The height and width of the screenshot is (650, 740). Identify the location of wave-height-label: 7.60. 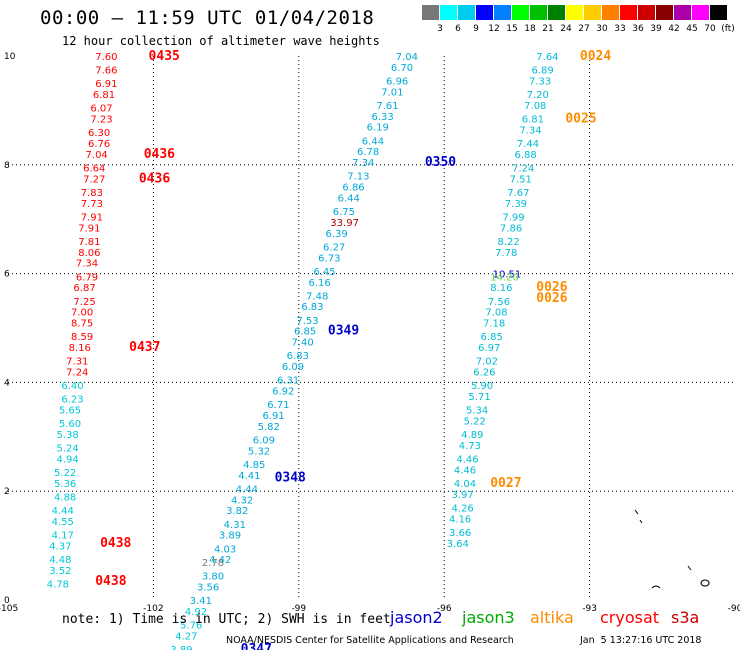
(106, 57).